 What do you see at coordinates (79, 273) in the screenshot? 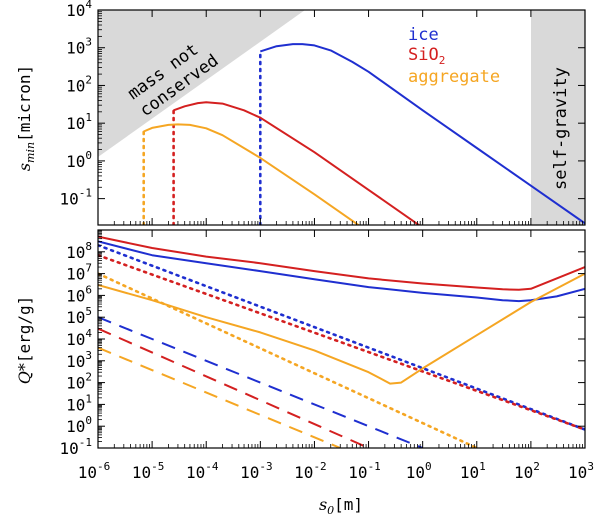
I see `bottom-y-tick-label: 10⁷` at bounding box center [79, 273].